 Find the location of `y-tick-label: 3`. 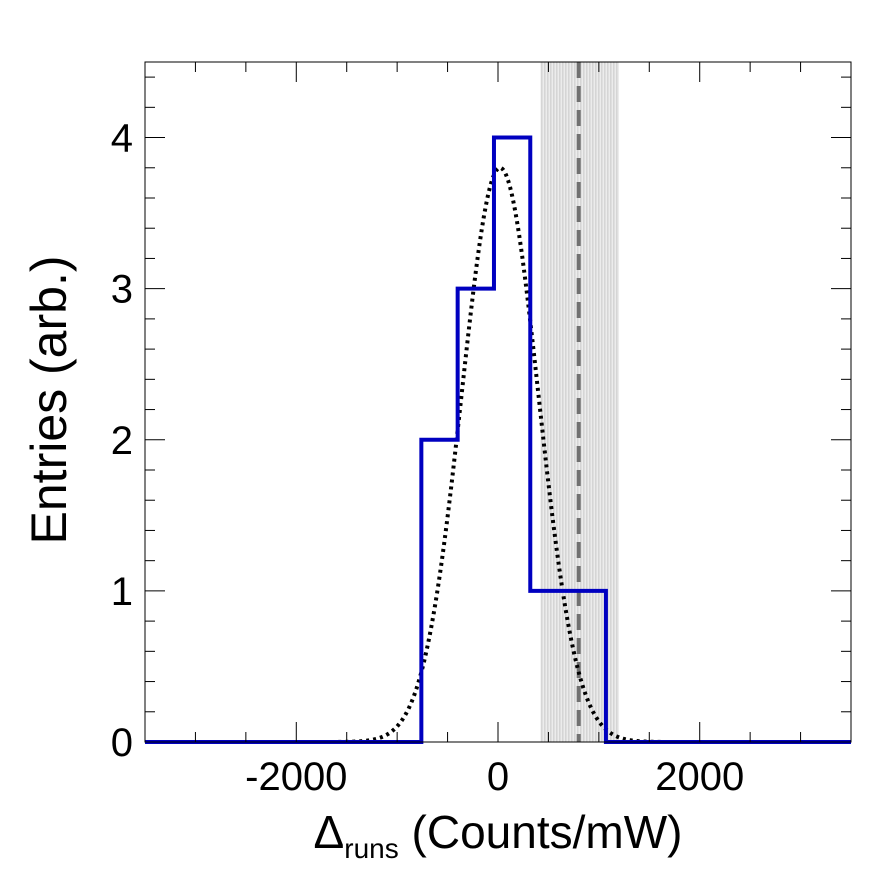

y-tick-label: 3 is located at coordinates (122, 290).